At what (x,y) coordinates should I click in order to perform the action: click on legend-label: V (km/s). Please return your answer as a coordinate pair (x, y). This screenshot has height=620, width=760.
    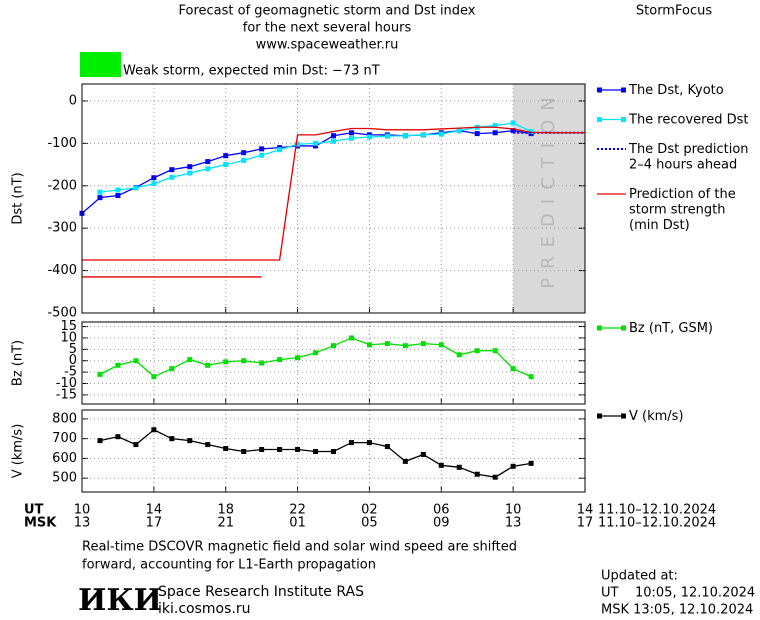
    Looking at the image, I should click on (656, 416).